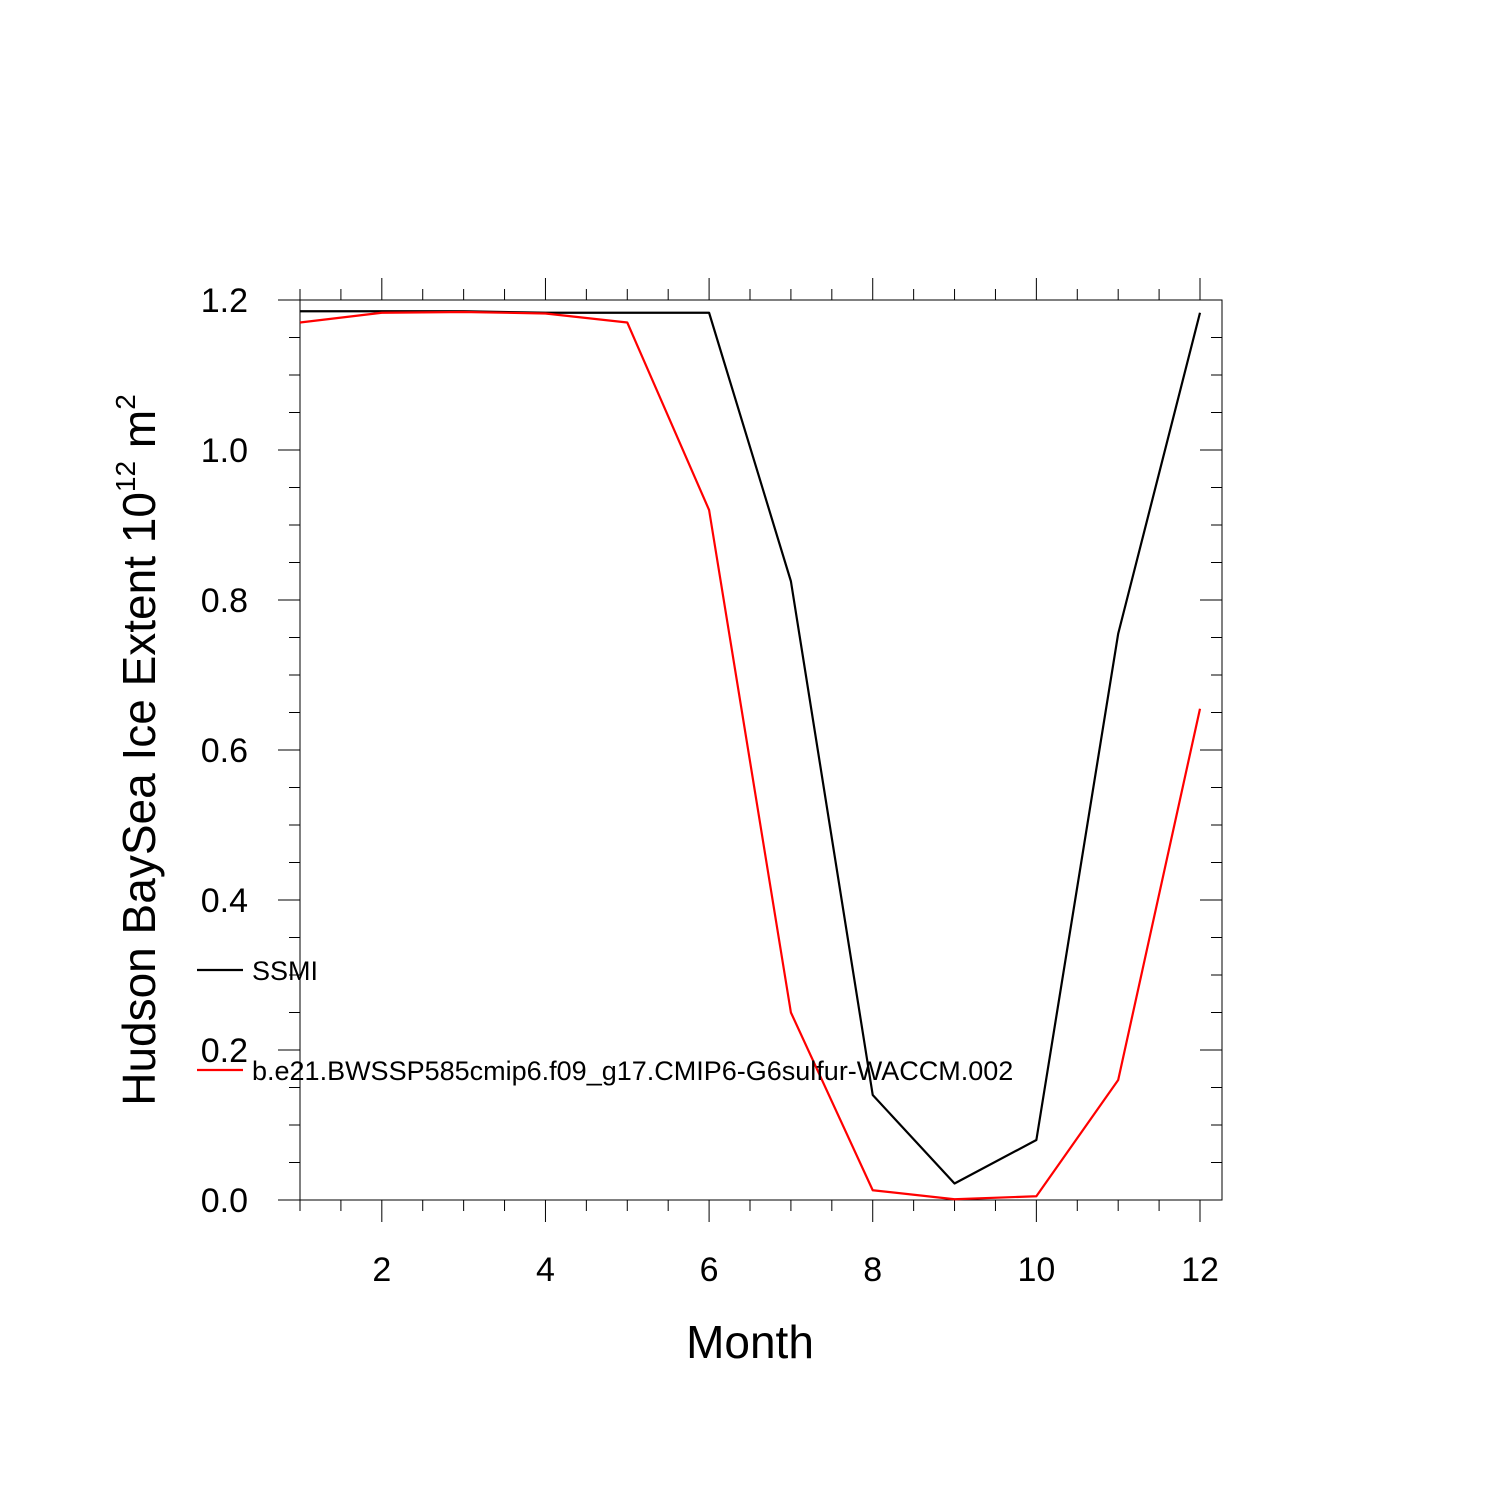 The image size is (1500, 1500). What do you see at coordinates (224, 901) in the screenshot?
I see `y-tick-label: 0.4` at bounding box center [224, 901].